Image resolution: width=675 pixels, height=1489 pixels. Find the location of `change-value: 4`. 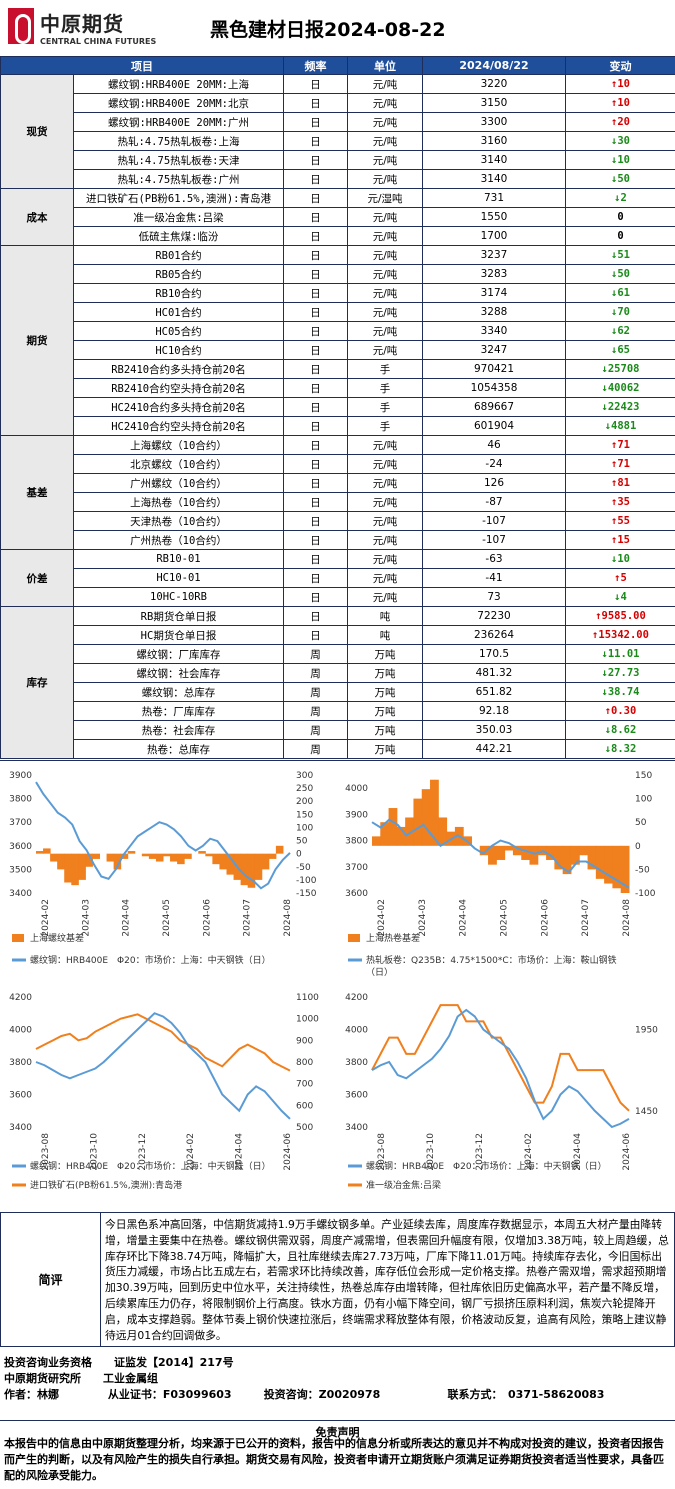

change-value: 4 is located at coordinates (623, 597).